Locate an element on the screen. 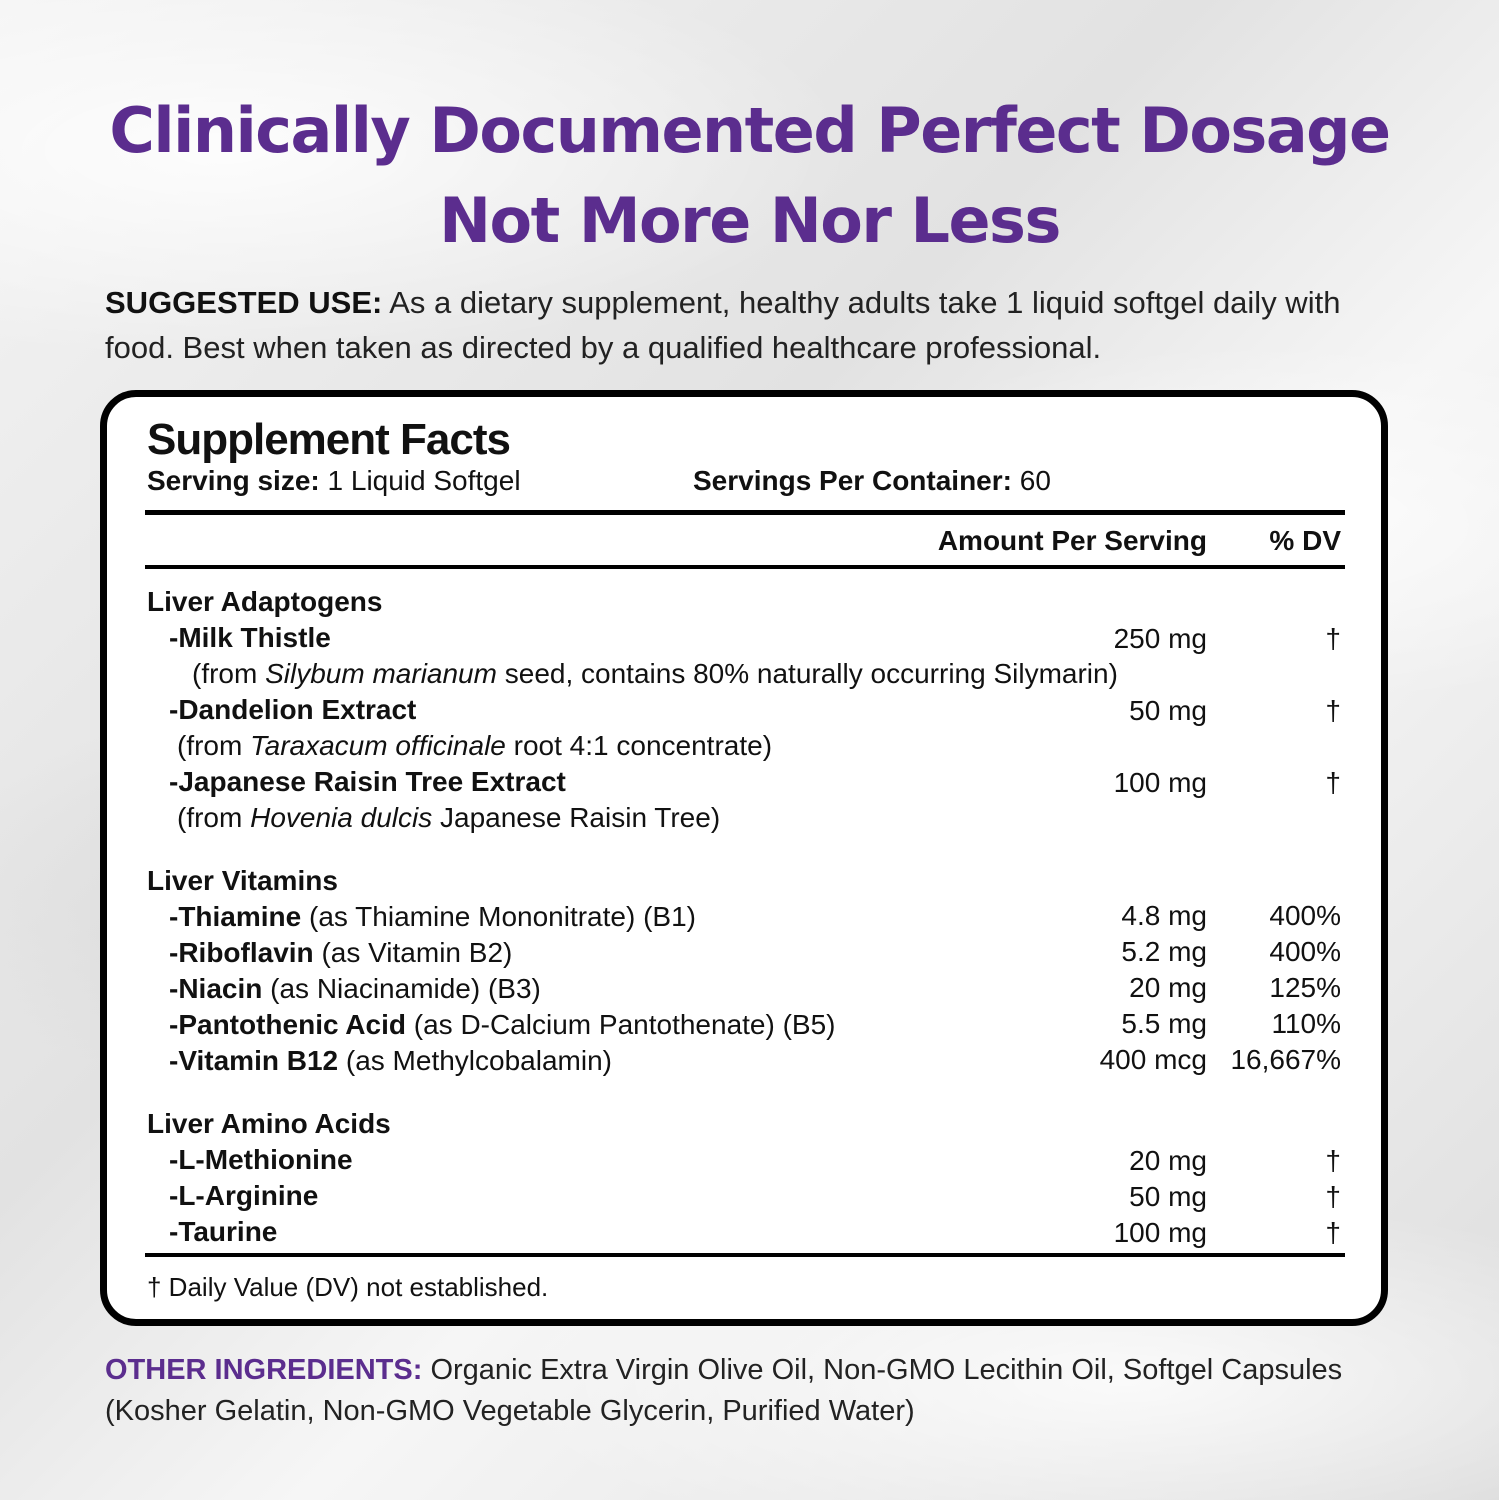 This screenshot has height=1500, width=1499. dv-footnote: † Daily Value (DV) not established. is located at coordinates (348, 1287).